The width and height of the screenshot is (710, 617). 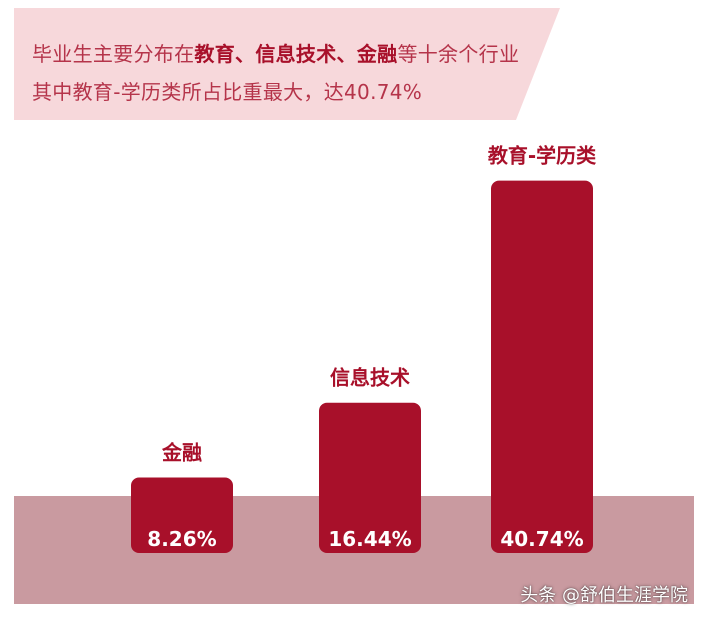 I want to click on bar-category-label-0: 金融, so click(x=181, y=453).